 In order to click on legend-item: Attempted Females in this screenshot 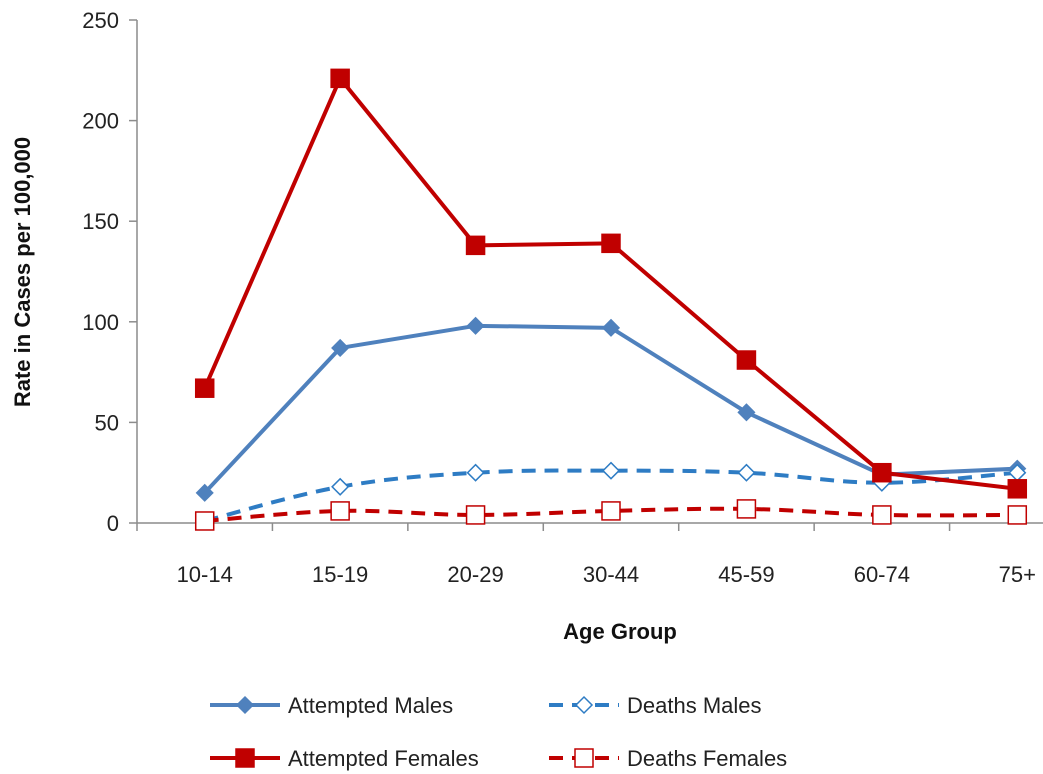, I will do `click(344, 758)`.